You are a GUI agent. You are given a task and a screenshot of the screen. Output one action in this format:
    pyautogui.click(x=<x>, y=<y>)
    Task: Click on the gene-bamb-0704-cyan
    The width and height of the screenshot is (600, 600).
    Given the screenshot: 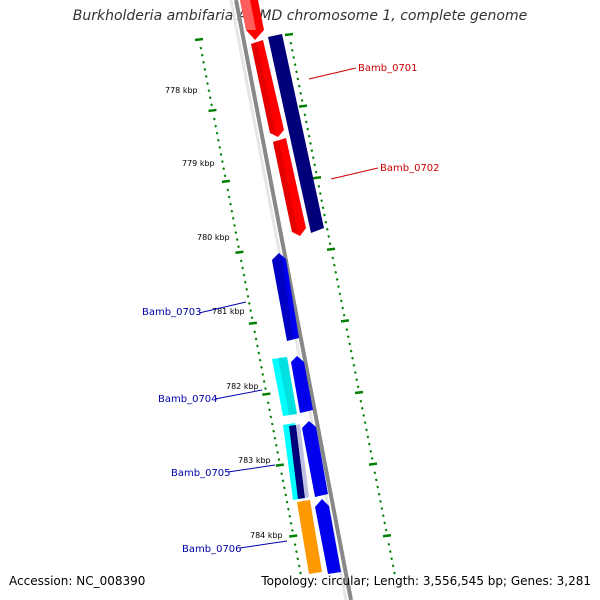 What is the action you would take?
    pyautogui.click(x=284, y=386)
    